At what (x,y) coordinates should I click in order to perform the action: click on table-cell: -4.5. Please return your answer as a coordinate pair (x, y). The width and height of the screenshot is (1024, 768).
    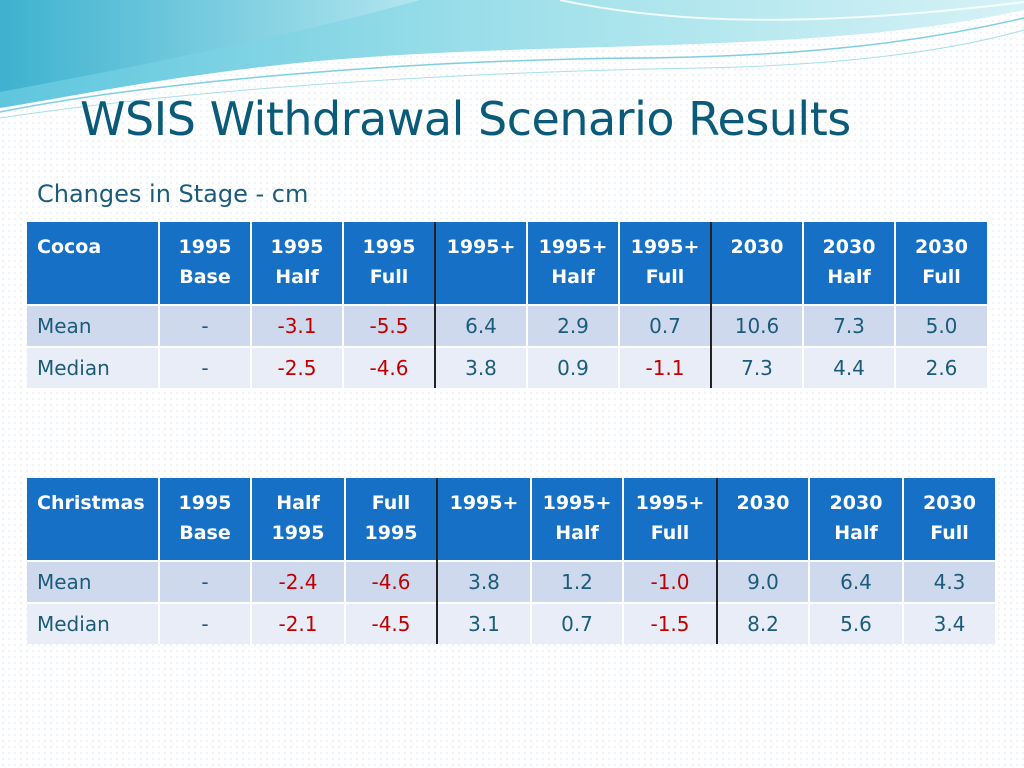
    Looking at the image, I should click on (391, 623).